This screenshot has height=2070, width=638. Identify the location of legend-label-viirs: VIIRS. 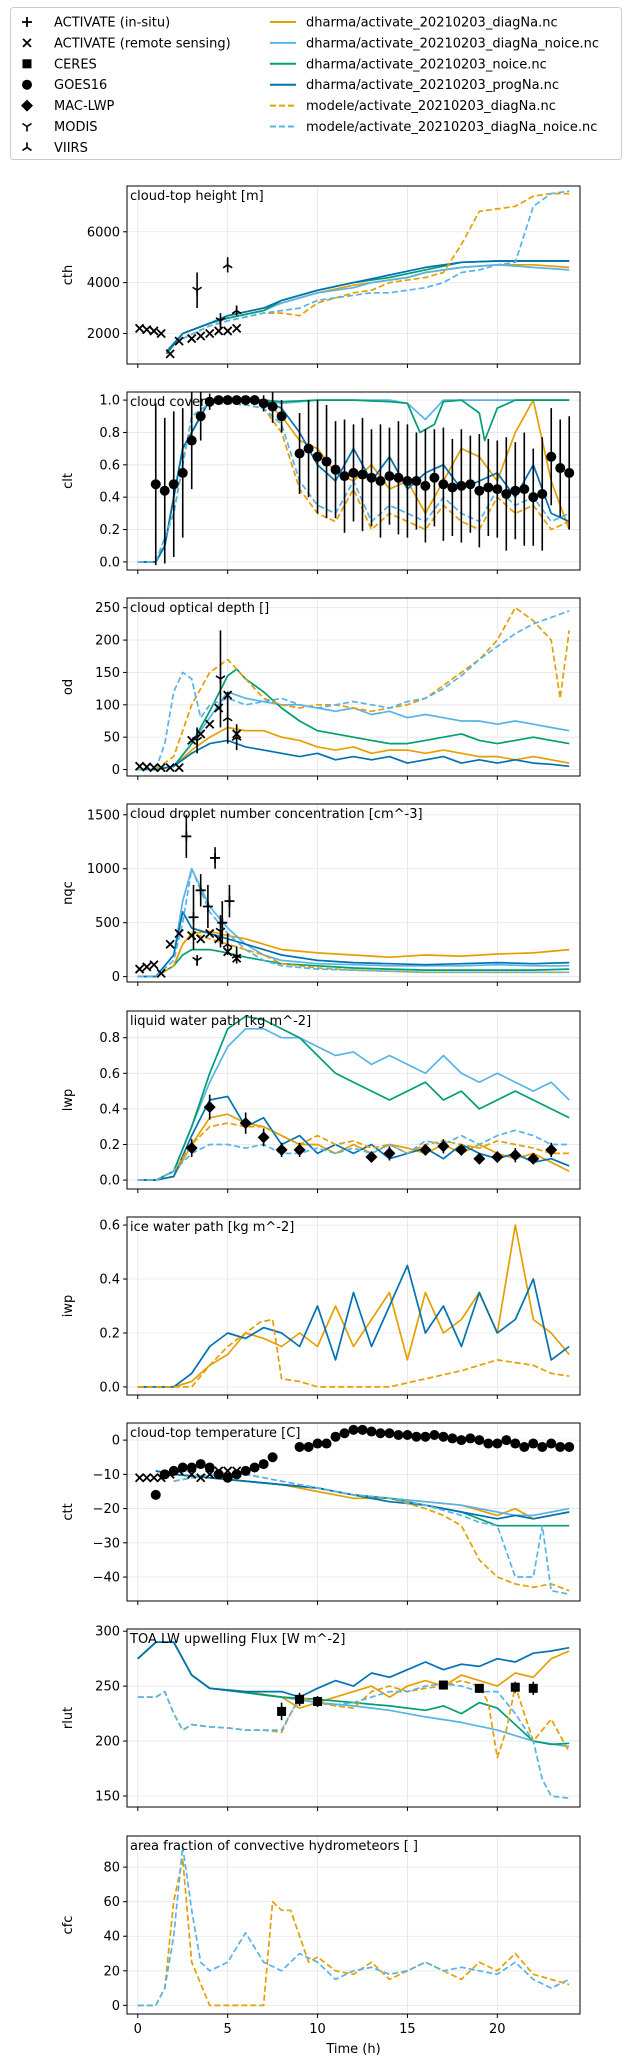
(71, 148).